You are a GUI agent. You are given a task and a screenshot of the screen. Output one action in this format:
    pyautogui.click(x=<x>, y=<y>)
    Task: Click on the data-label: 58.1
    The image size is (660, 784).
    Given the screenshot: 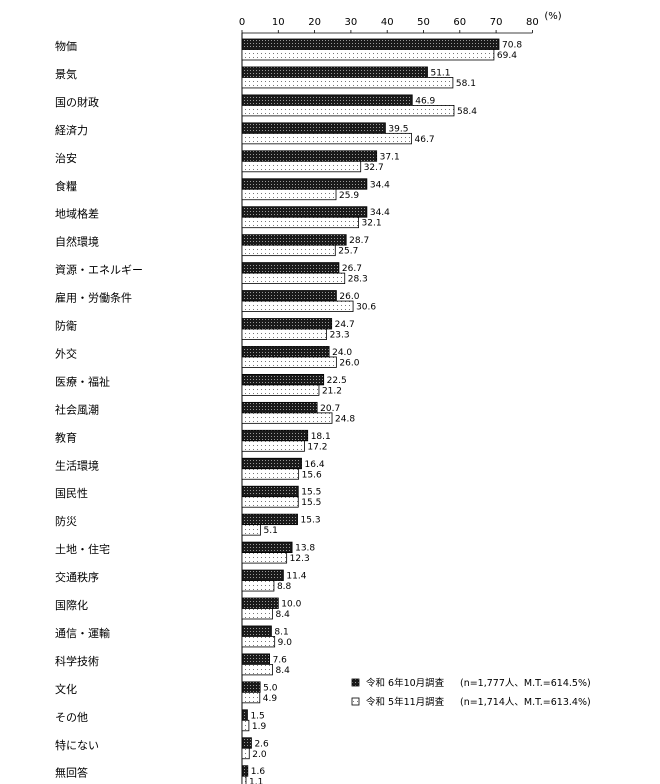 What is the action you would take?
    pyautogui.click(x=466, y=84)
    